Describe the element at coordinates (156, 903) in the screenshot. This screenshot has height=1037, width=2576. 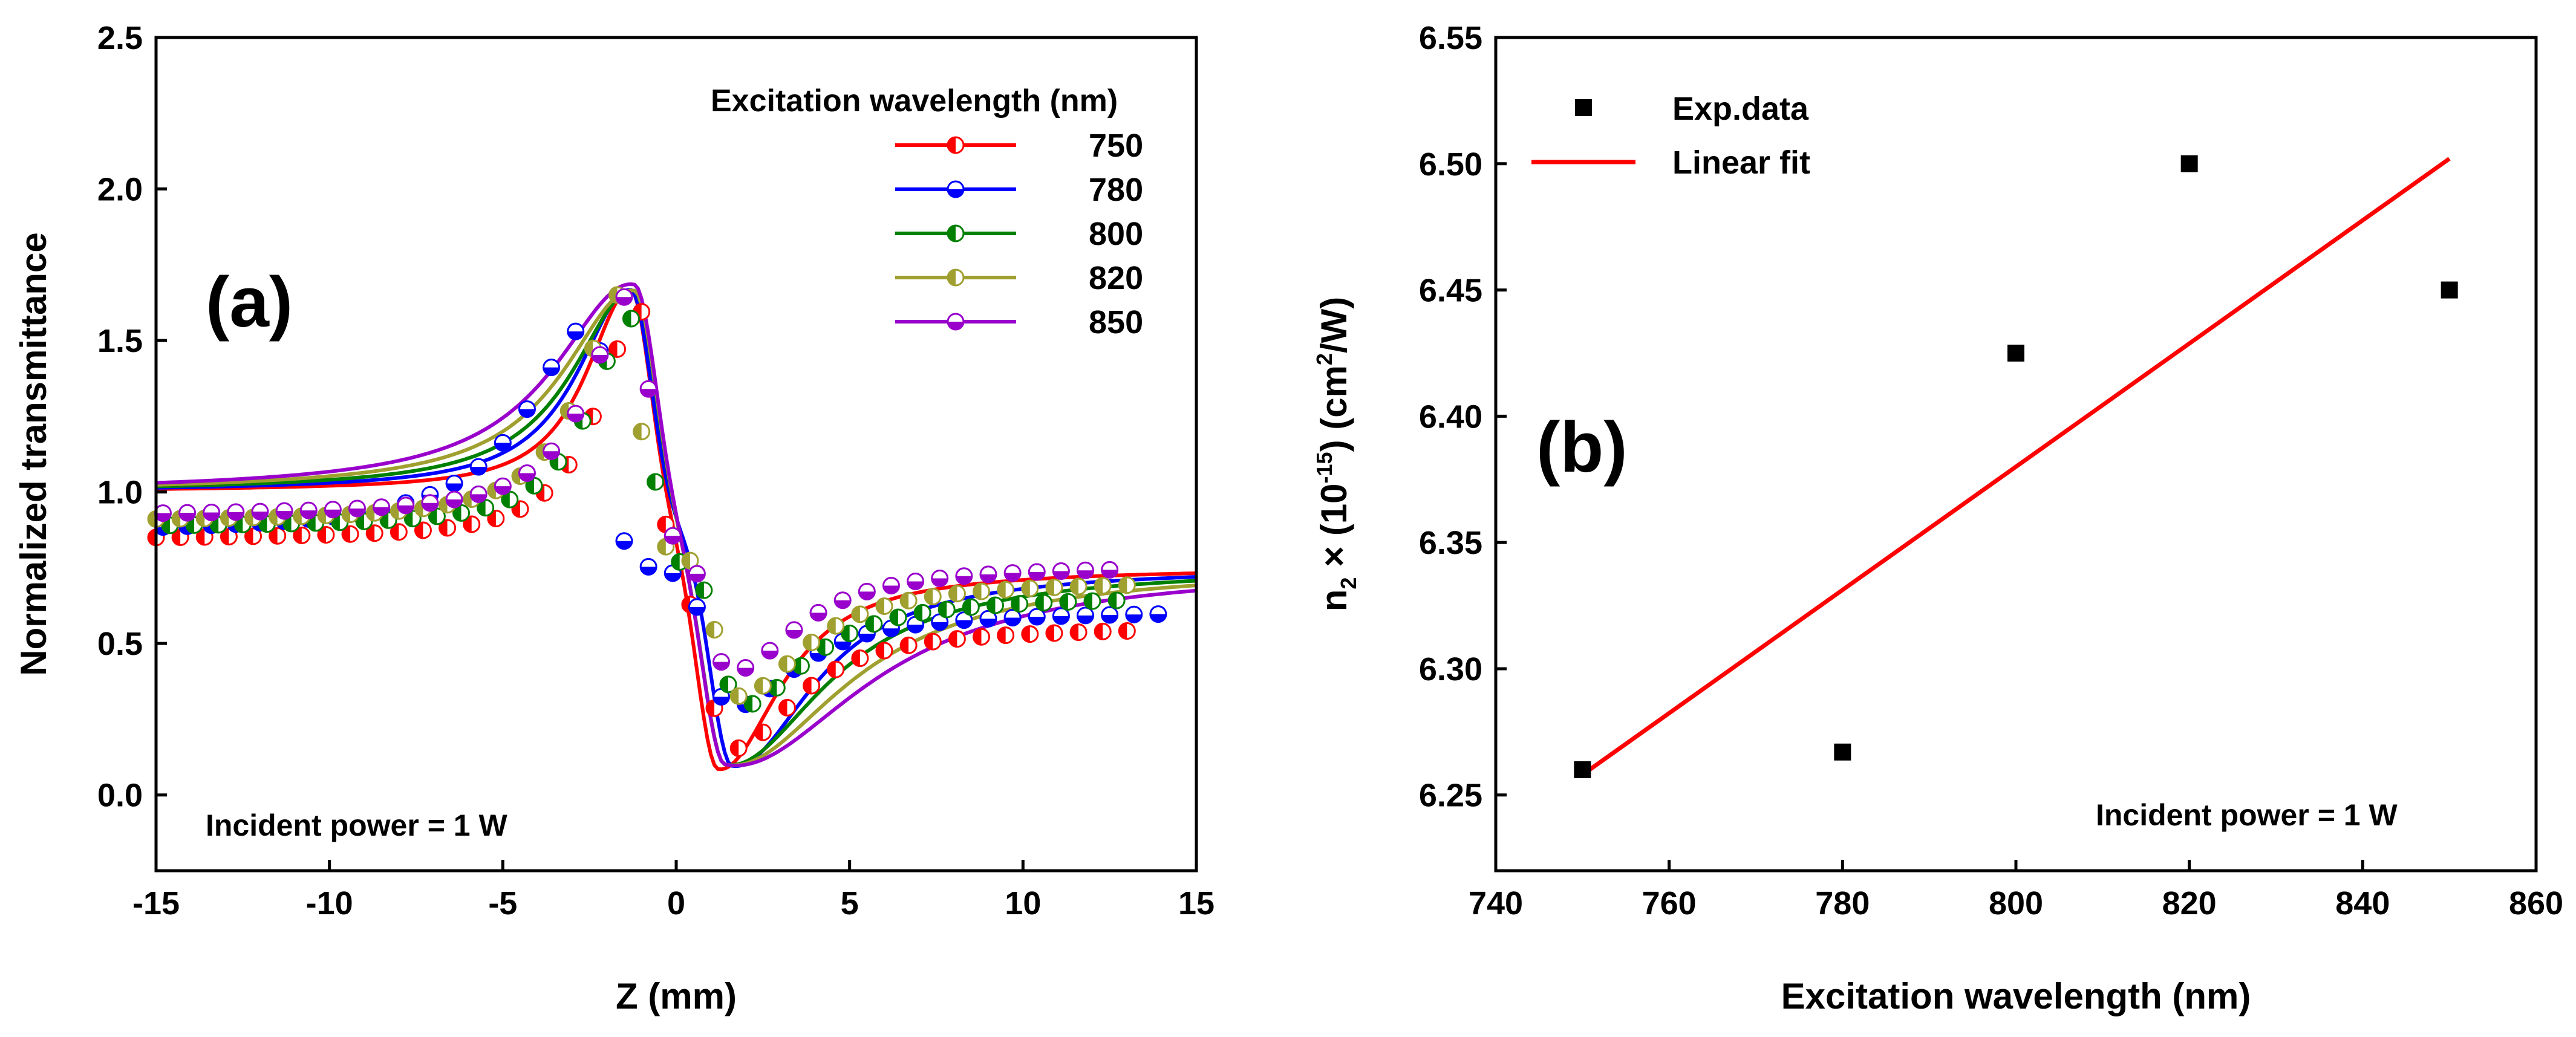
I see `panel-a-x-tick-label: -15` at that location.